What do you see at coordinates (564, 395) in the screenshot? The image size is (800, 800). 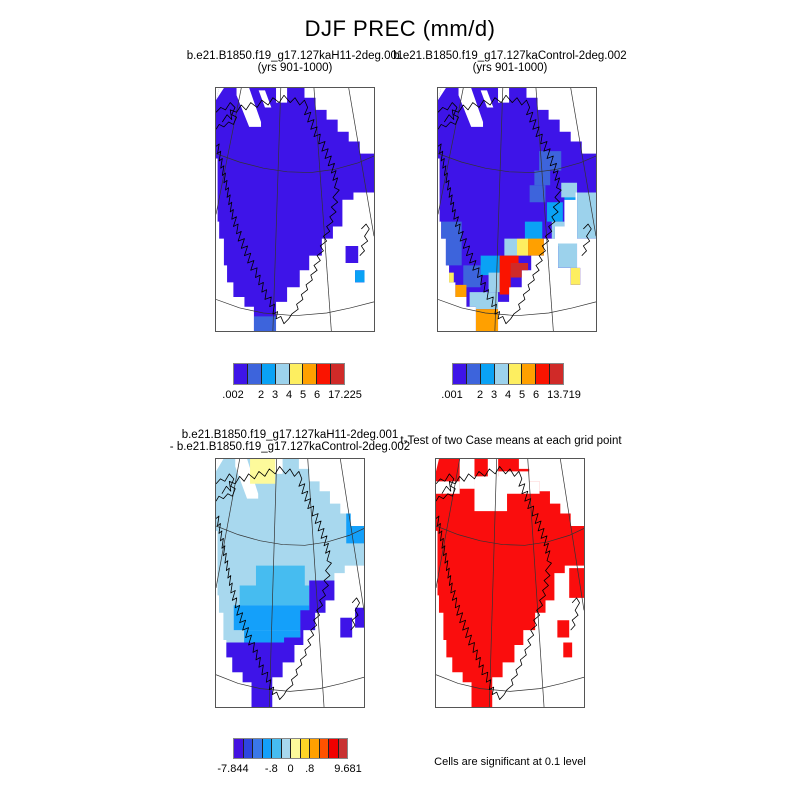 I see `colorbar-label: 13.719` at bounding box center [564, 395].